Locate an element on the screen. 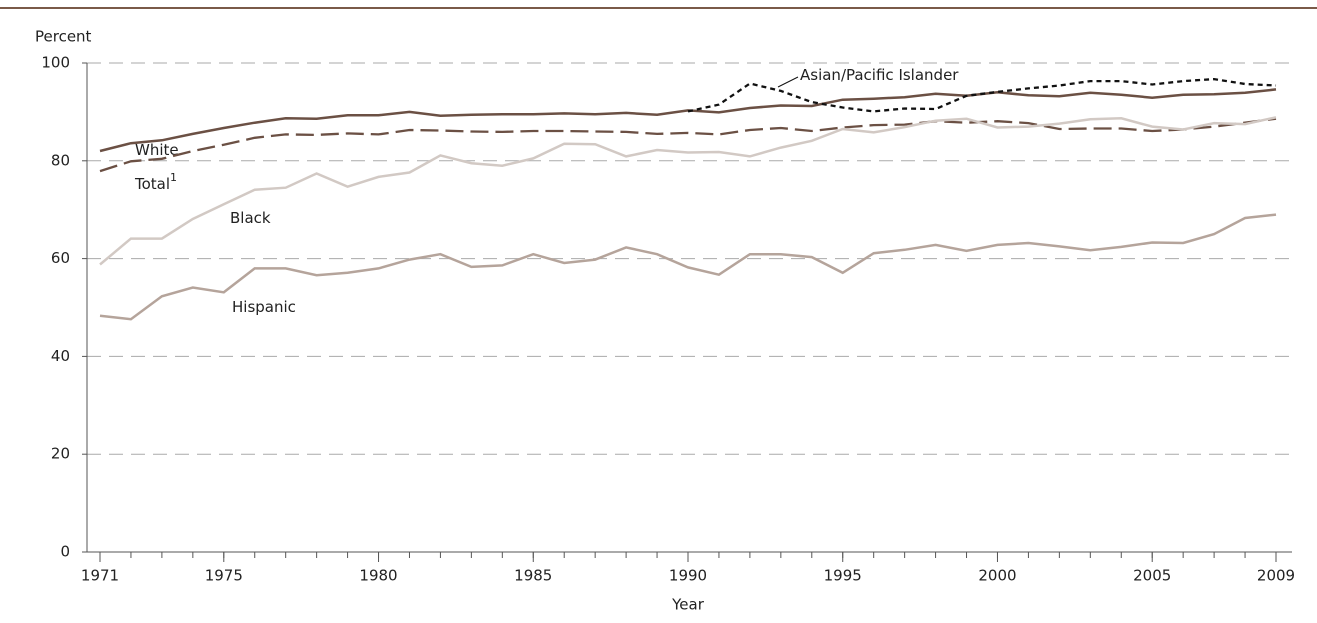 The image size is (1317, 623). series-label: Black is located at coordinates (250, 218).